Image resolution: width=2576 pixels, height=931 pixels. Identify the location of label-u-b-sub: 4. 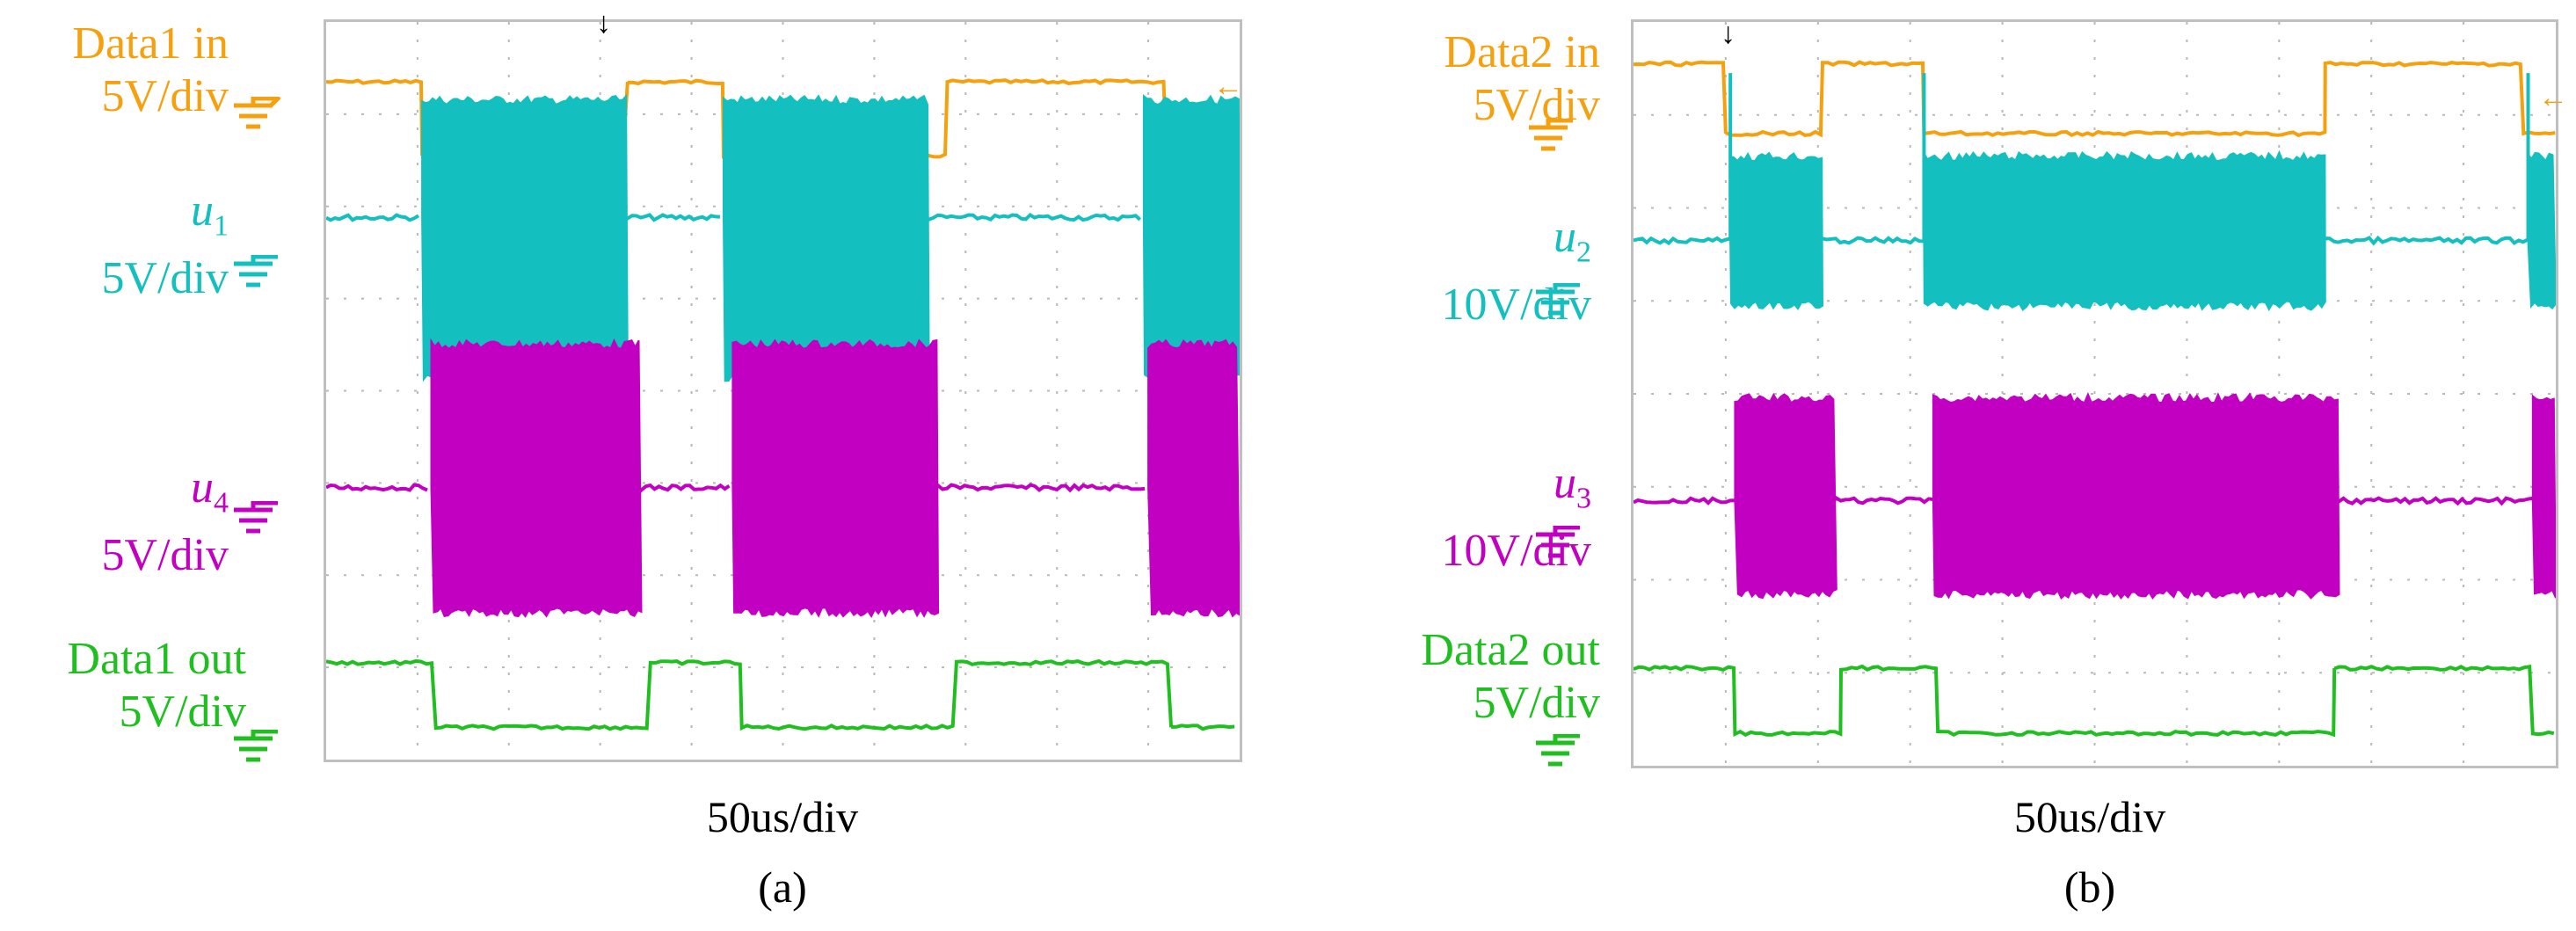
(221, 503).